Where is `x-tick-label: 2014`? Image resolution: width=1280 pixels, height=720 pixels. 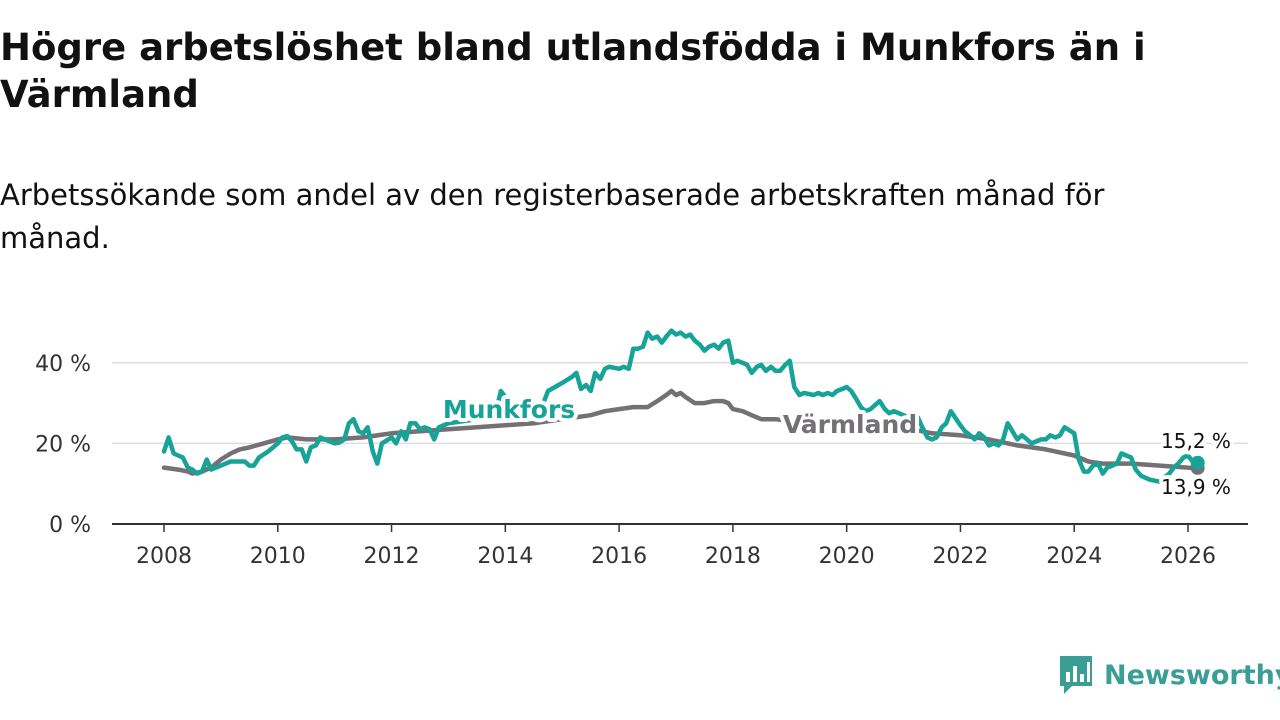 x-tick-label: 2014 is located at coordinates (505, 556).